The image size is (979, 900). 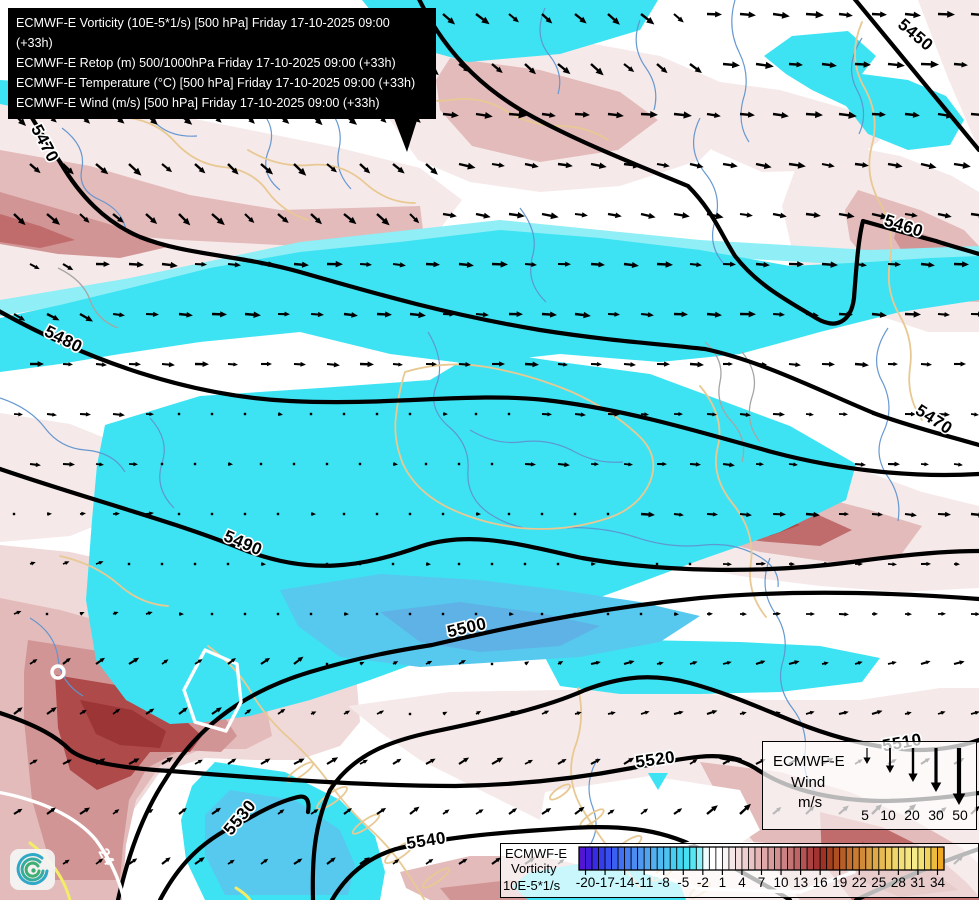 I want to click on wind-speed-5: 5, so click(x=865, y=815).